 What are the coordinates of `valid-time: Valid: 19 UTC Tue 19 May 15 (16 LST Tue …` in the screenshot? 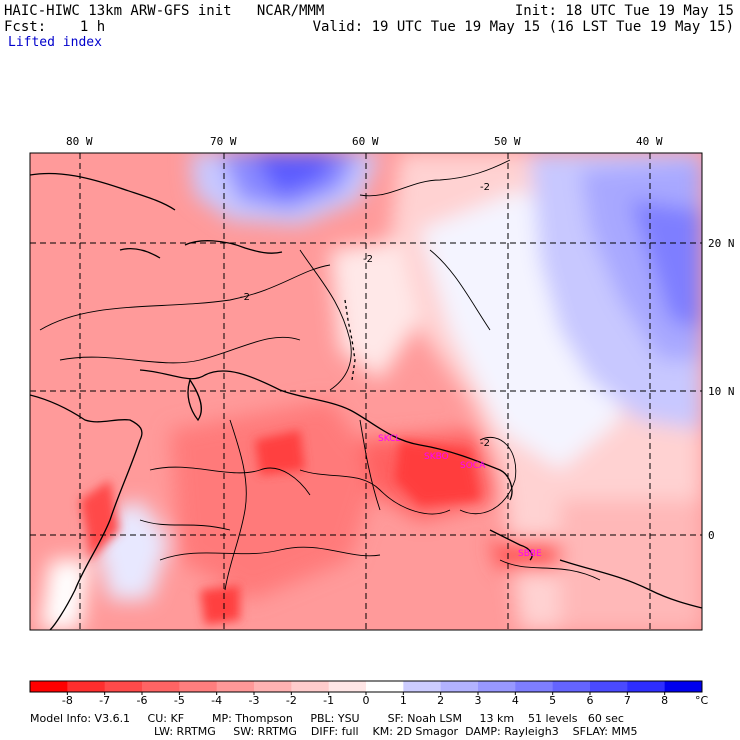 It's located at (523, 27).